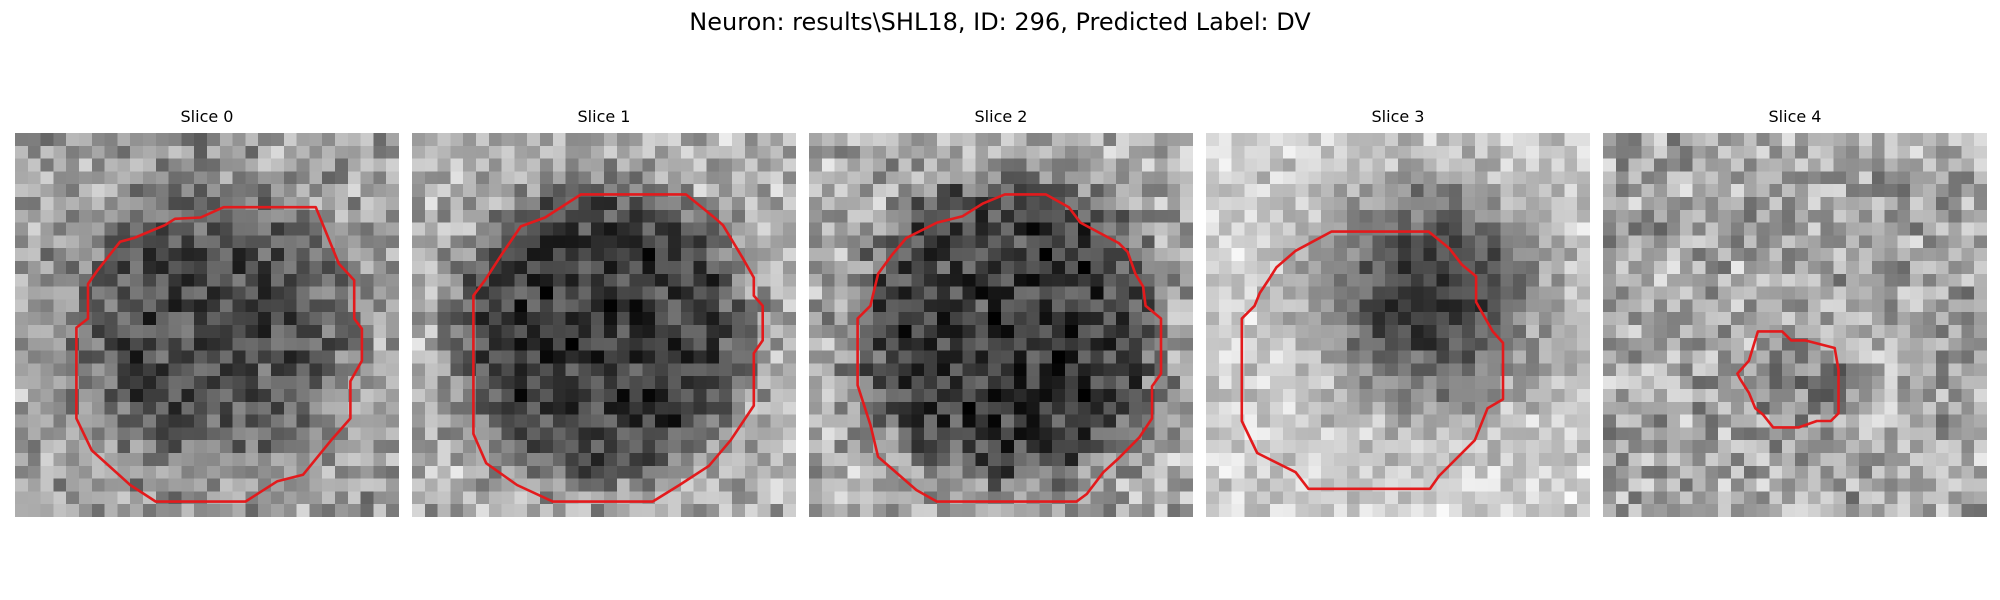 This screenshot has height=600, width=2000. Describe the element at coordinates (1398, 116) in the screenshot. I see `slice-title: Slice 3` at that location.